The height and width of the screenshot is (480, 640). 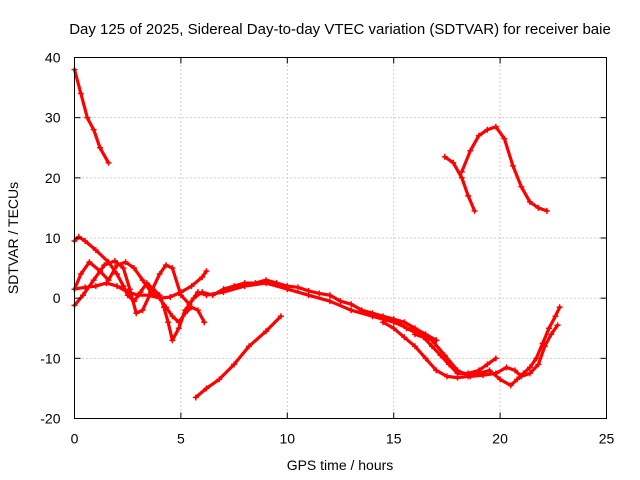 I want to click on x-axis-tick-labels: 0 5 10 15 20 25, so click(x=343, y=439).